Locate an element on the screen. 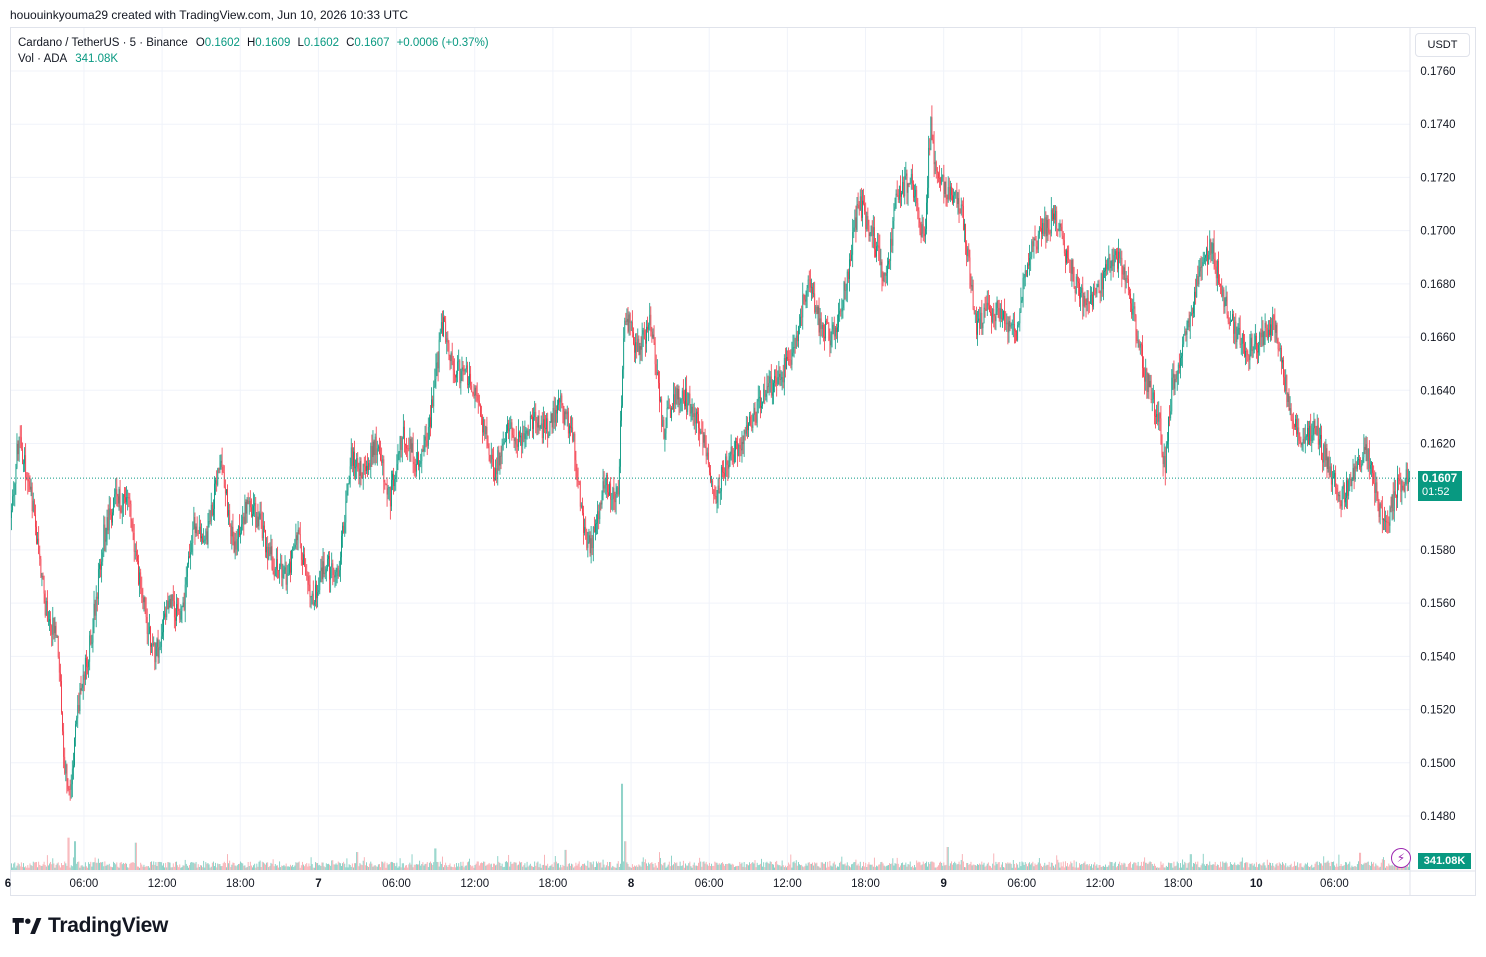  x-tick-label: 06:00 is located at coordinates (1334, 884).